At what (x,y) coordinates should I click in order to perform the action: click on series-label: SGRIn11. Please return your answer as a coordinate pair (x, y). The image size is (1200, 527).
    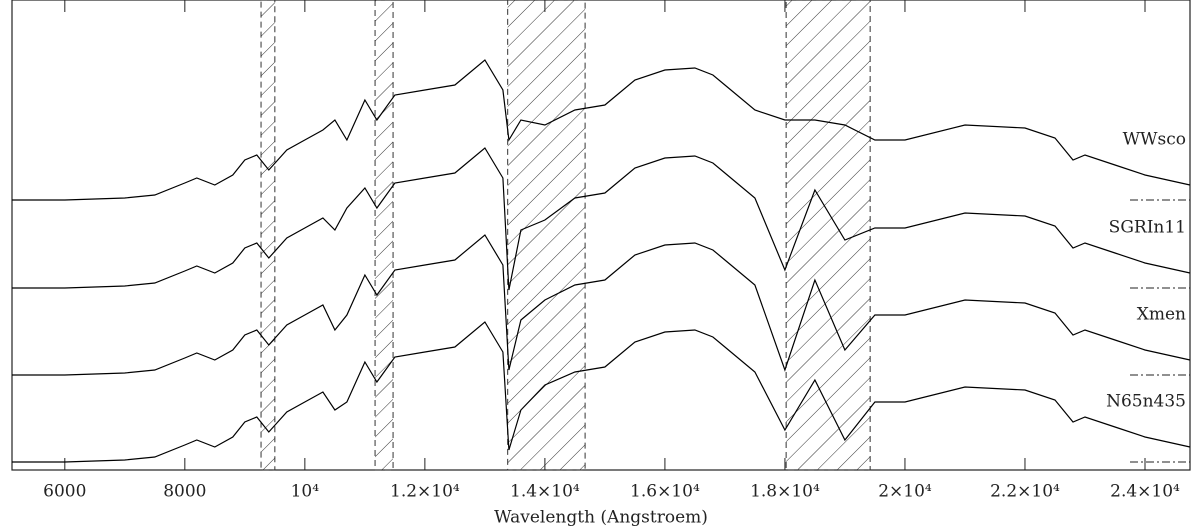
    Looking at the image, I should click on (1147, 228).